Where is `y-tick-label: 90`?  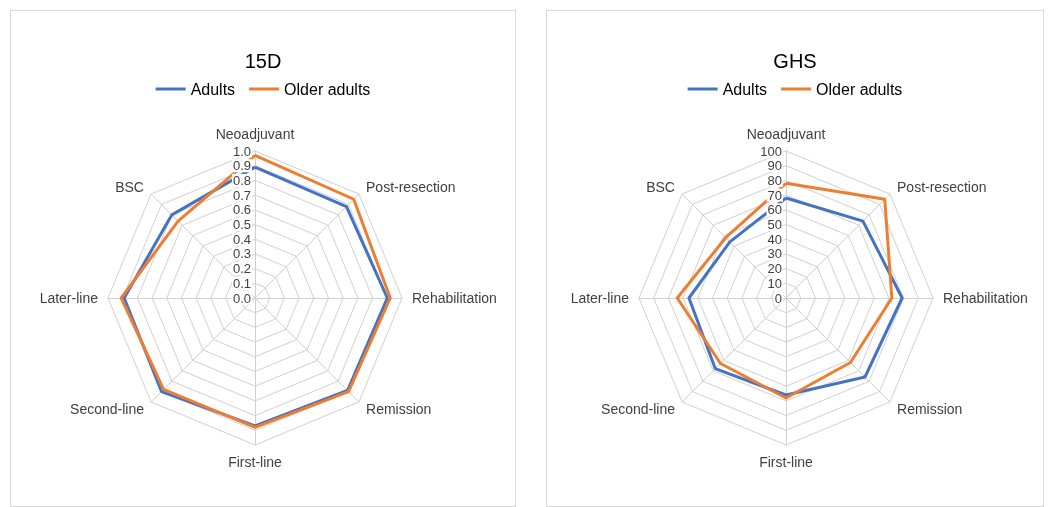
y-tick-label: 90 is located at coordinates (774, 166).